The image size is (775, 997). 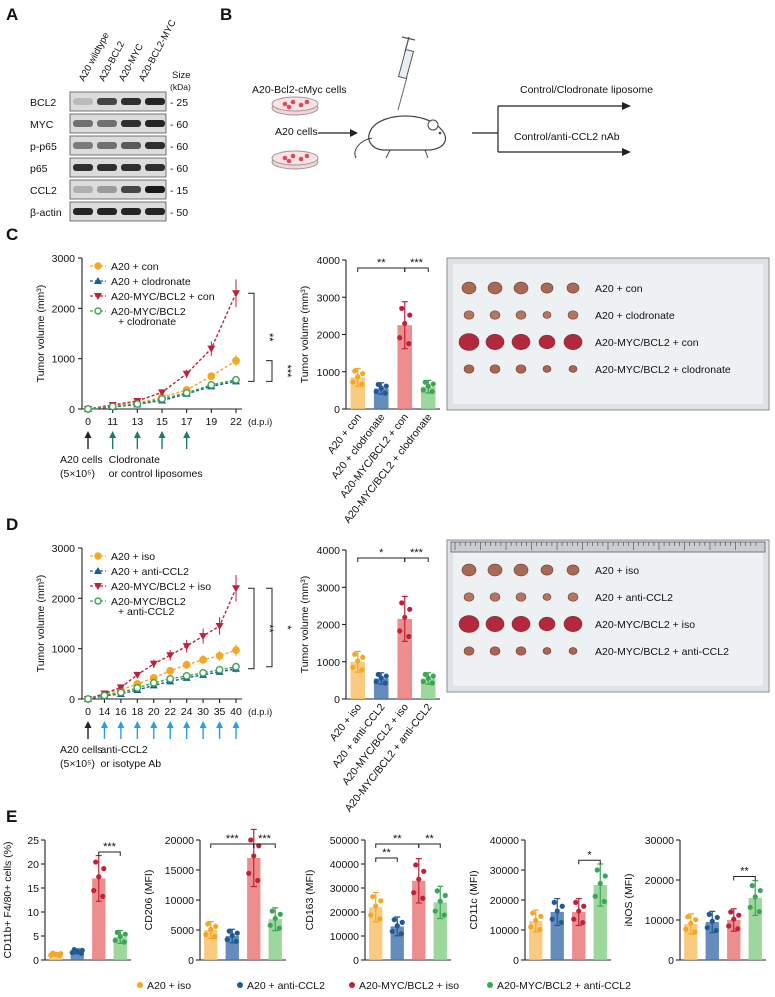 I want to click on significance-mark: *, so click(x=381, y=553).